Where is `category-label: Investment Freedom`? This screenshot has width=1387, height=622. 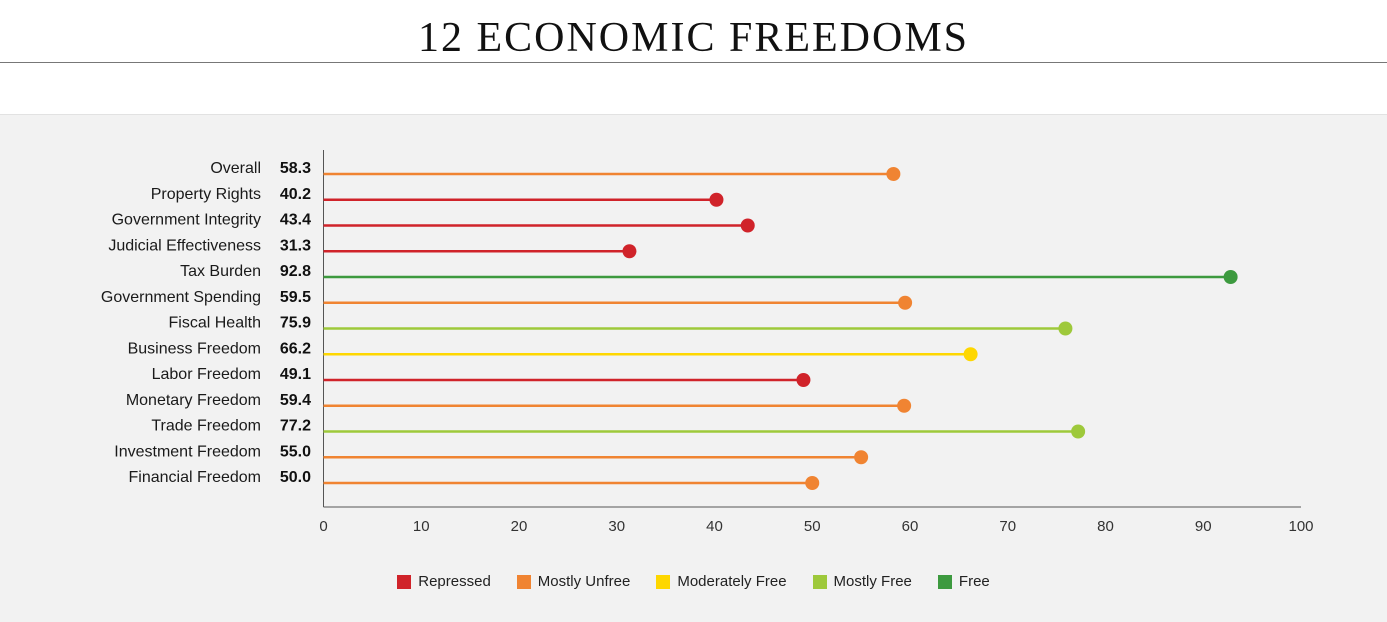
category-label: Investment Freedom is located at coordinates (187, 451).